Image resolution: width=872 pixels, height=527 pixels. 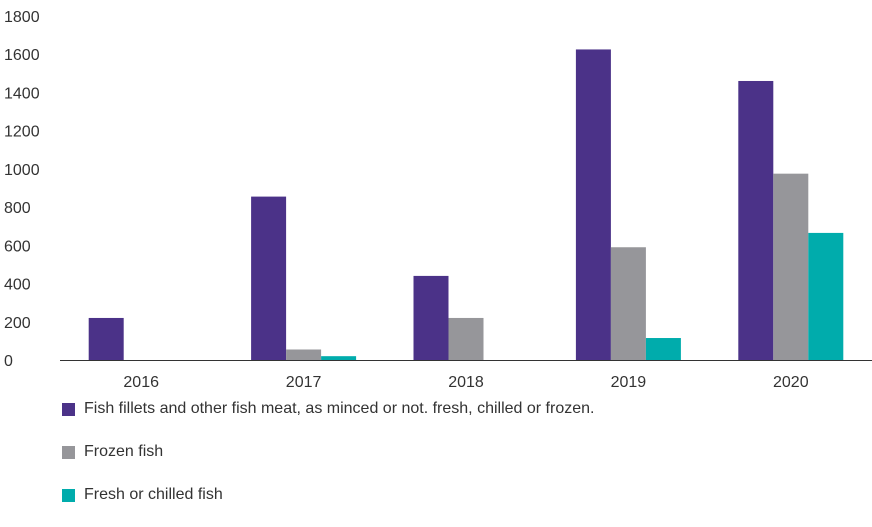 I want to click on y-tick-label: 0, so click(x=8, y=361).